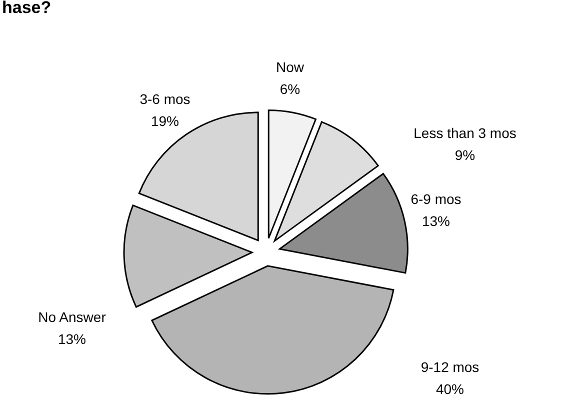  Describe the element at coordinates (290, 89) in the screenshot. I see `data-label: 6%` at that location.